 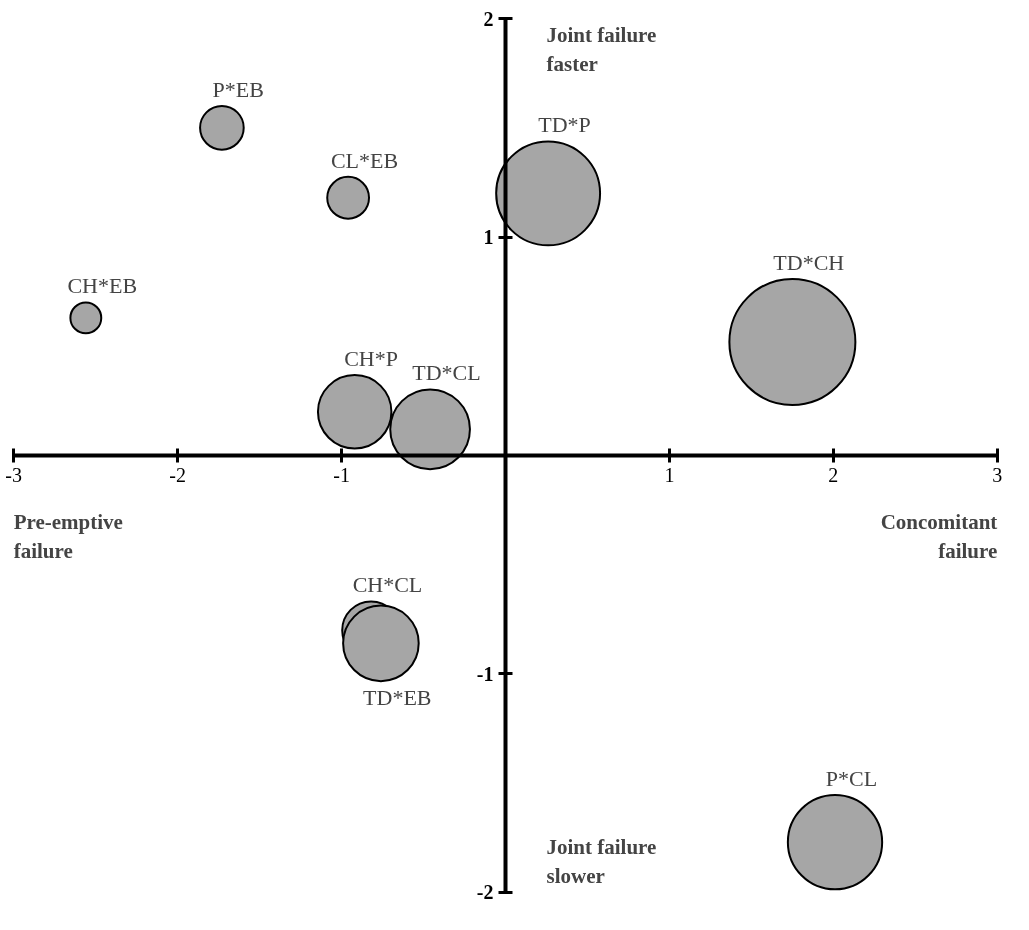 I want to click on x-tick-label: 2, so click(x=833, y=474).